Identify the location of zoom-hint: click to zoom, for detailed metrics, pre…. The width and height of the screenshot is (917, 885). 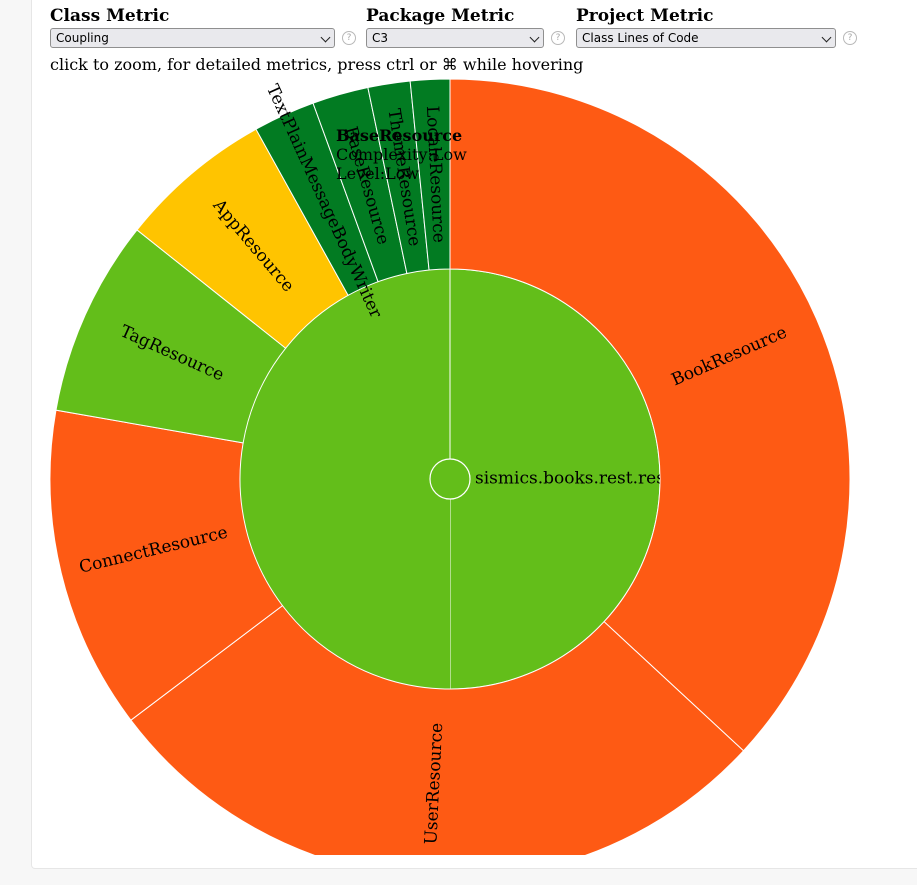
(317, 64).